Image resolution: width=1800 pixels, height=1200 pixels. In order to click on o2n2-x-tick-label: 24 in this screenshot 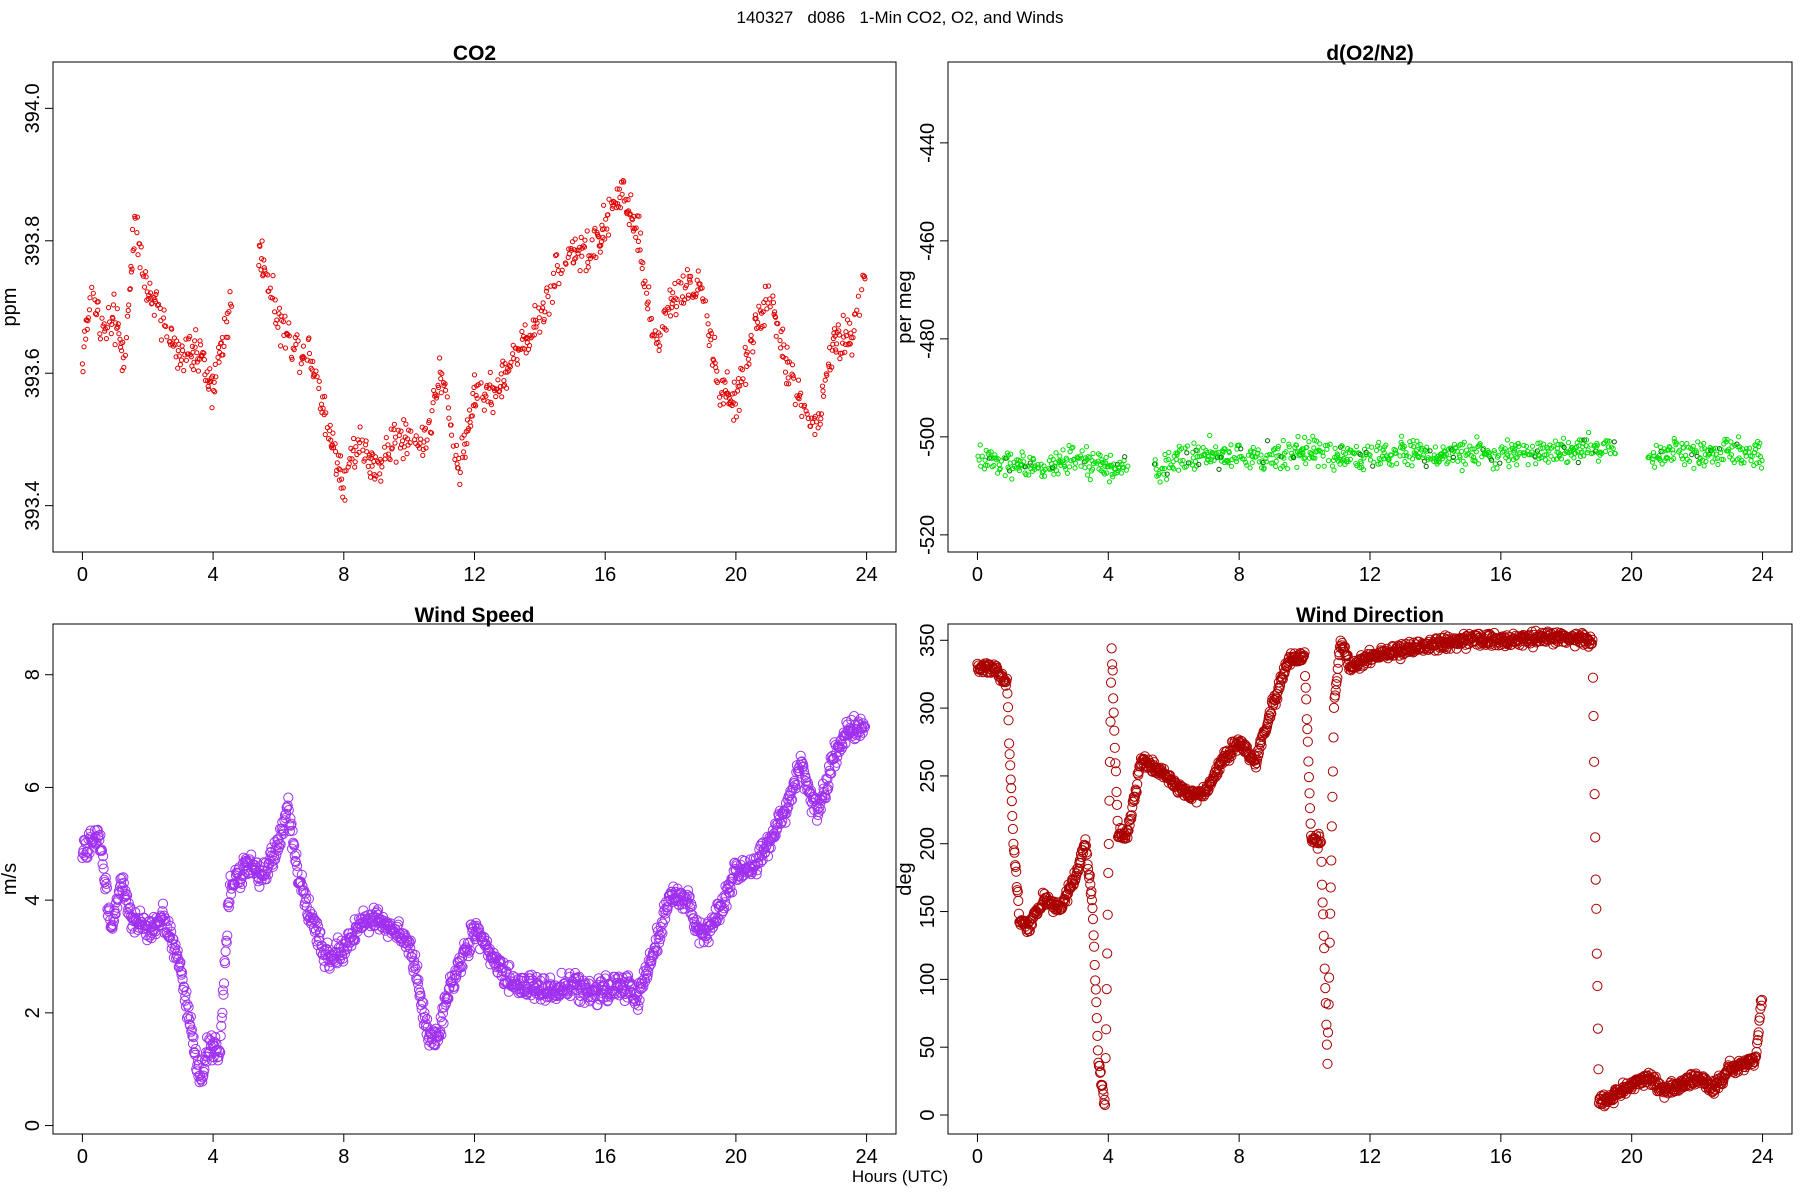, I will do `click(1762, 575)`.